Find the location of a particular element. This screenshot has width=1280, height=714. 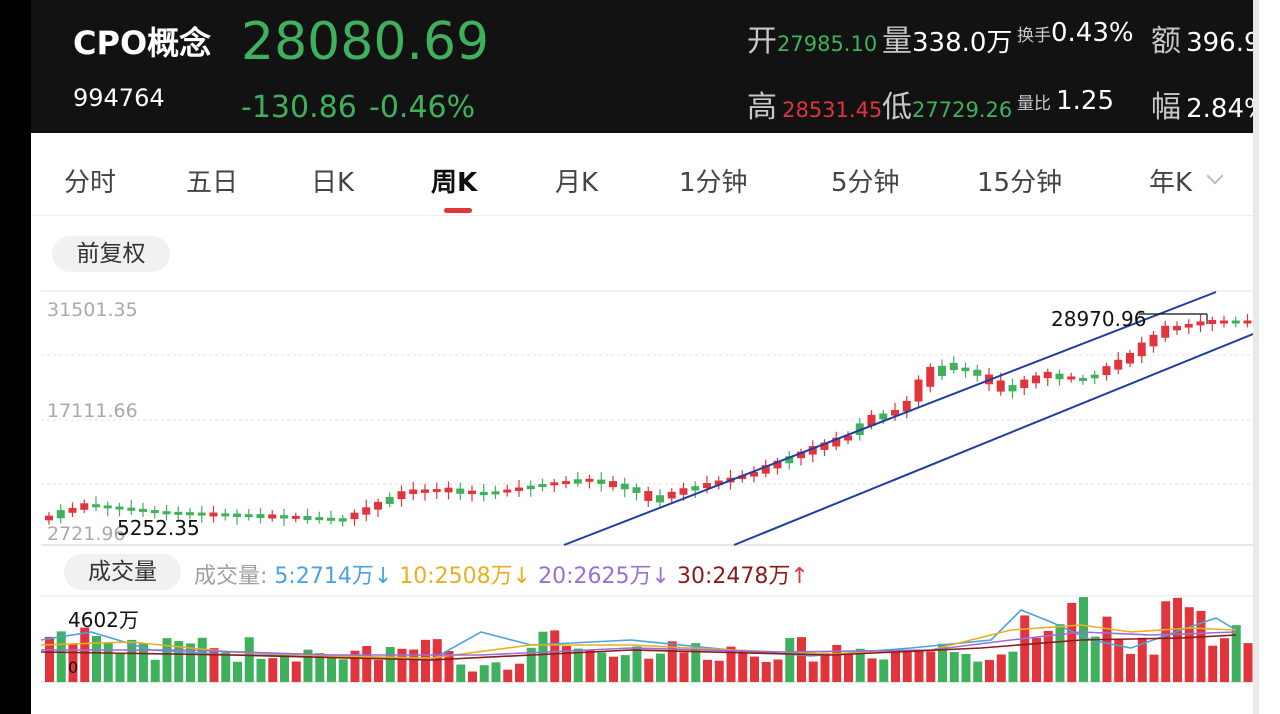

arrow-down-icon: ↓ is located at coordinates (660, 576).